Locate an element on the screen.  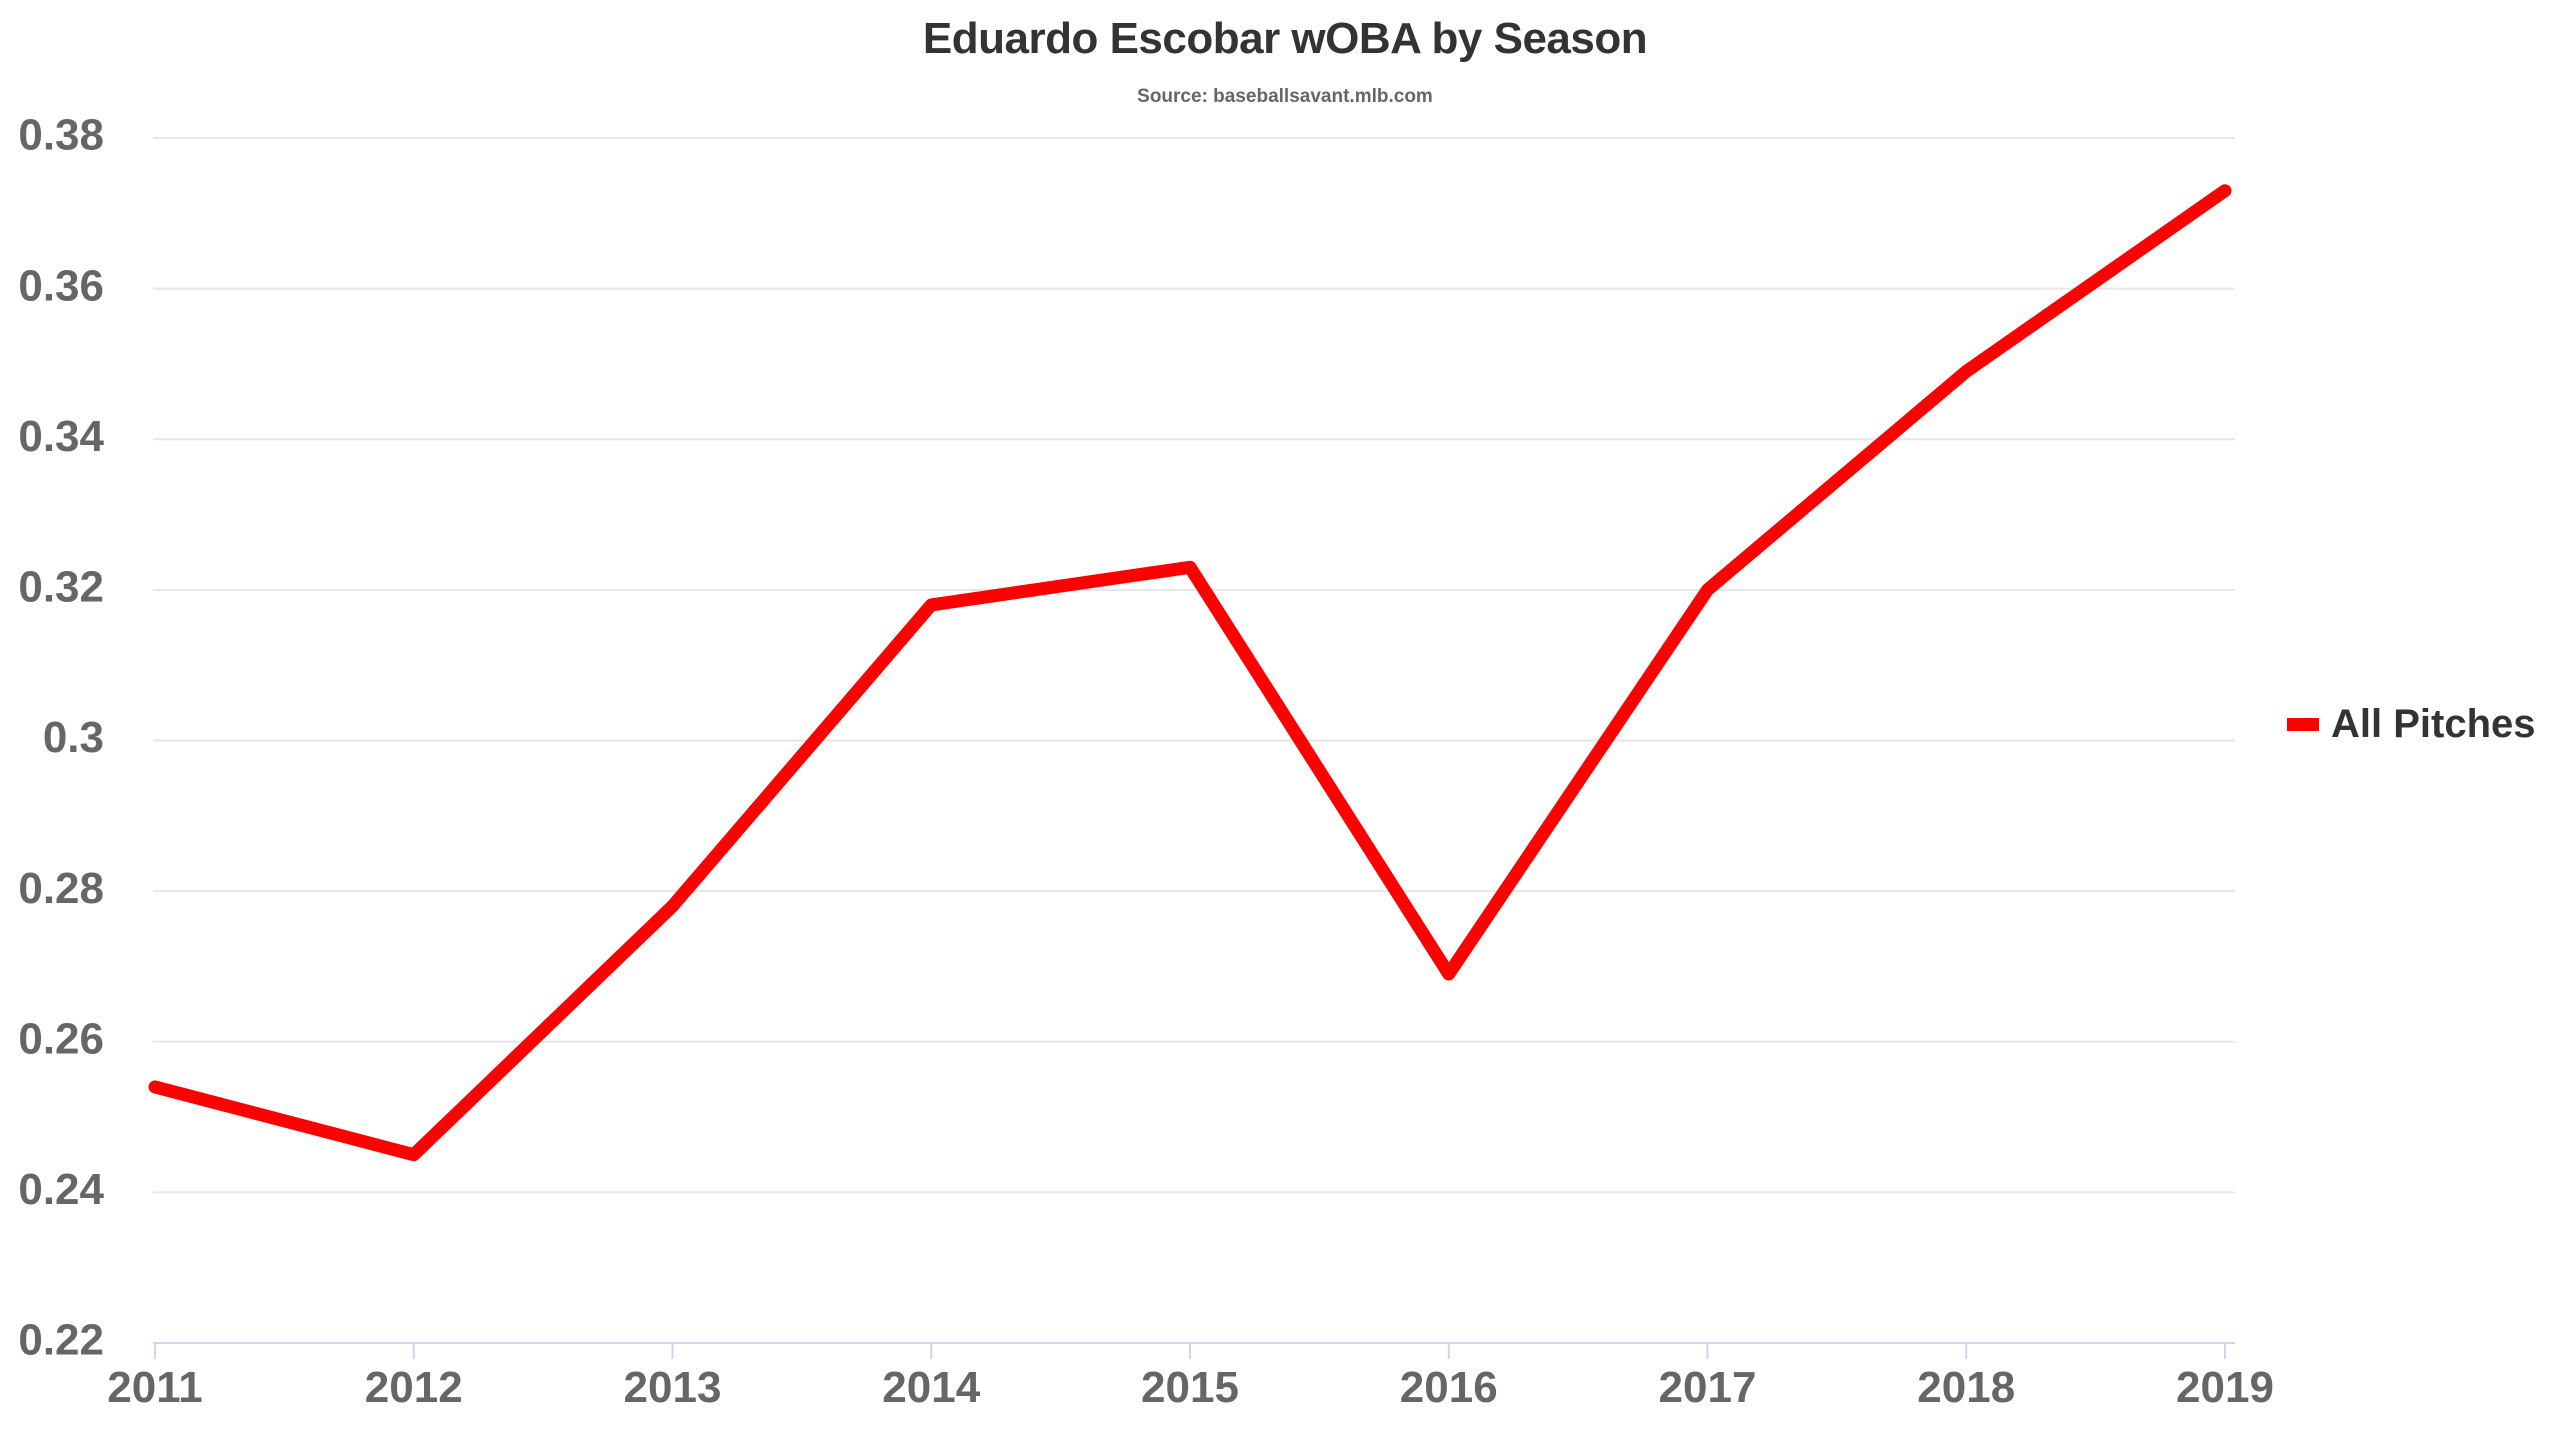
y-tick-label: 0.34 is located at coordinates (61, 436).